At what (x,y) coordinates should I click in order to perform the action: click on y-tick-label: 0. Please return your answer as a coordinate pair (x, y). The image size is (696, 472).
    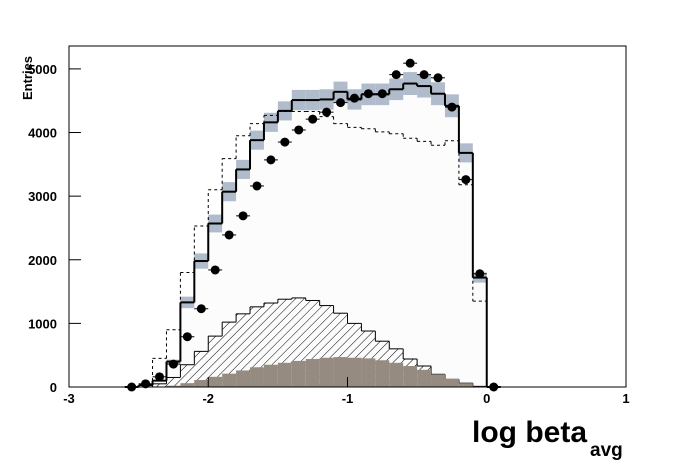
    Looking at the image, I should click on (53, 387).